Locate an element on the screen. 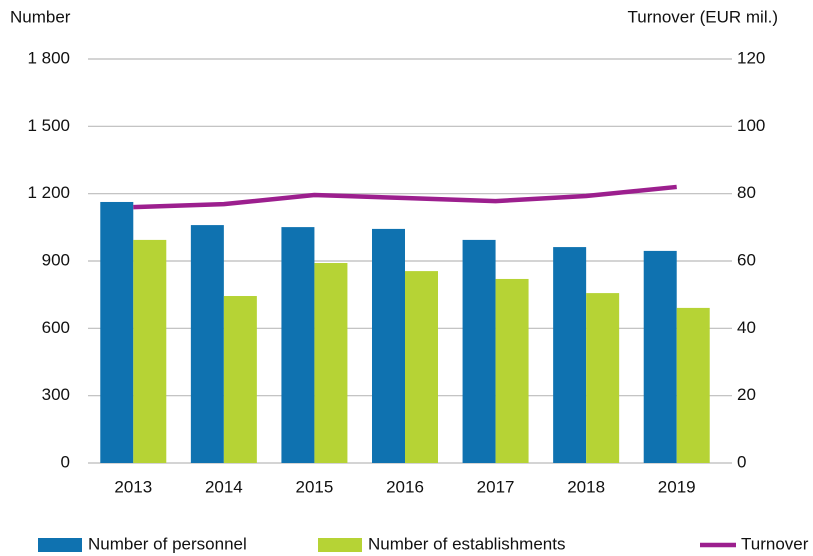  y2-tick-label: 80 is located at coordinates (746, 192).